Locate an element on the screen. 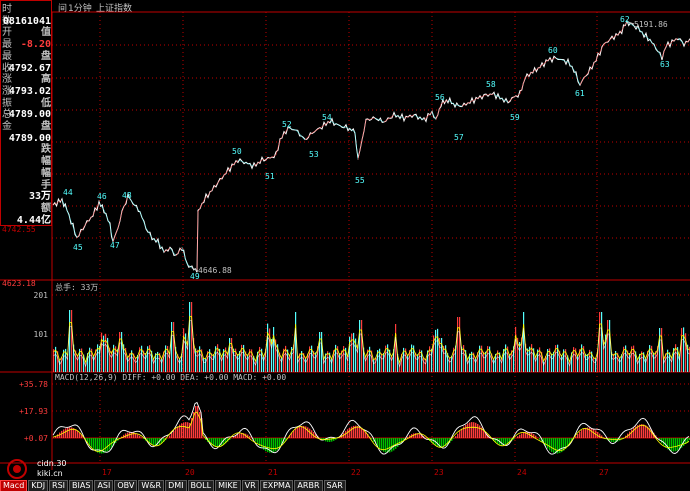 The height and width of the screenshot is (491, 690). tab-sar: SAR is located at coordinates (334, 485).